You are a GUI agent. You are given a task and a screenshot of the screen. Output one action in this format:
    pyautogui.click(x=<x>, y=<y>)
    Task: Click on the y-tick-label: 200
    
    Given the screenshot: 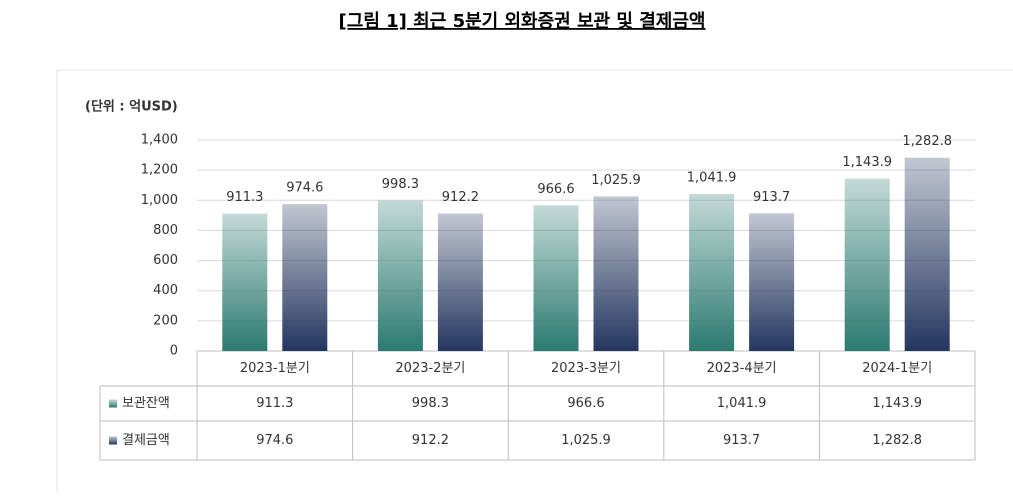 What is the action you would take?
    pyautogui.click(x=165, y=320)
    